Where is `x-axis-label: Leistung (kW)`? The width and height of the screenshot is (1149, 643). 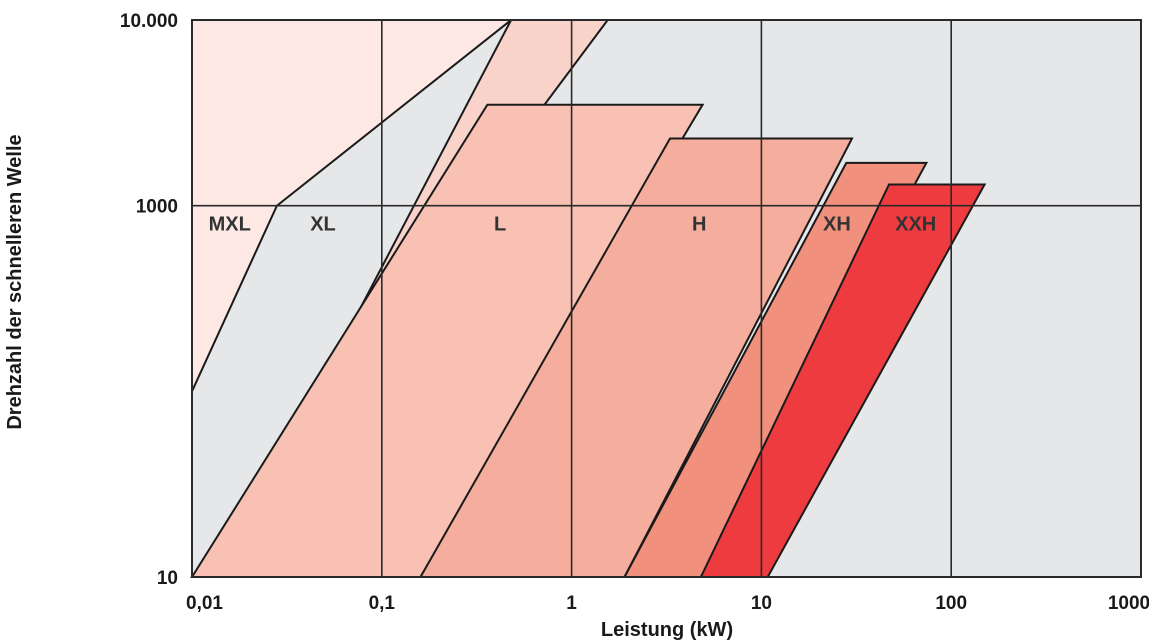
x-axis-label: Leistung (kW) is located at coordinates (667, 630).